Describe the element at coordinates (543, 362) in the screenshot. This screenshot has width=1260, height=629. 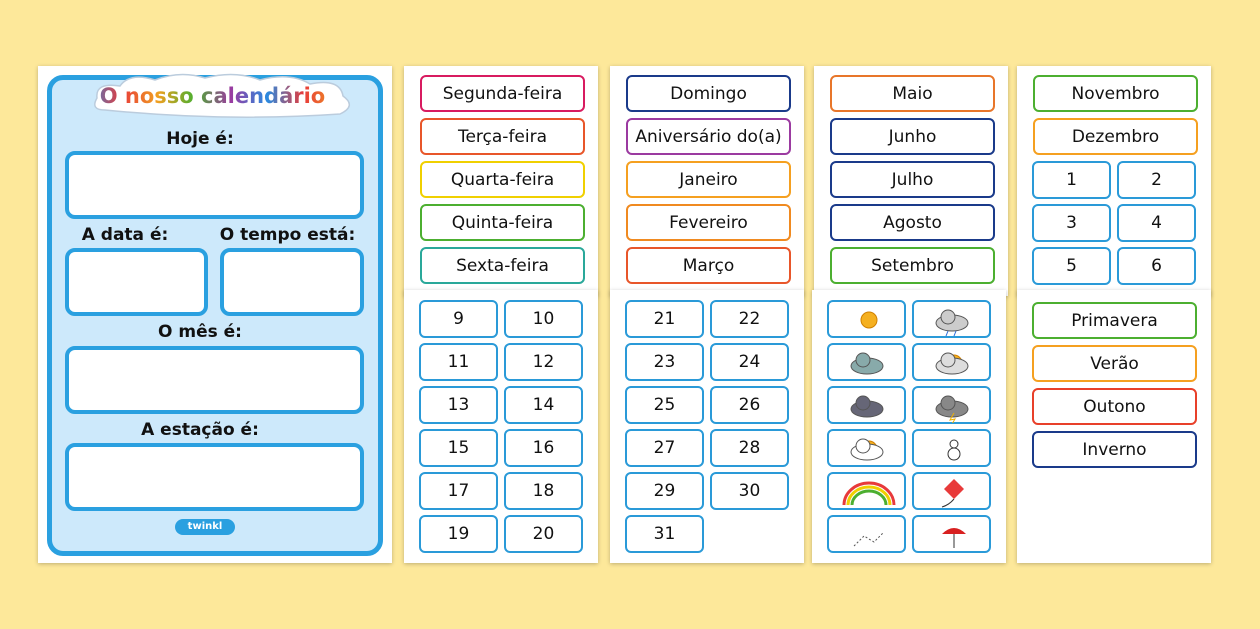
I see `number-card: 12` at that location.